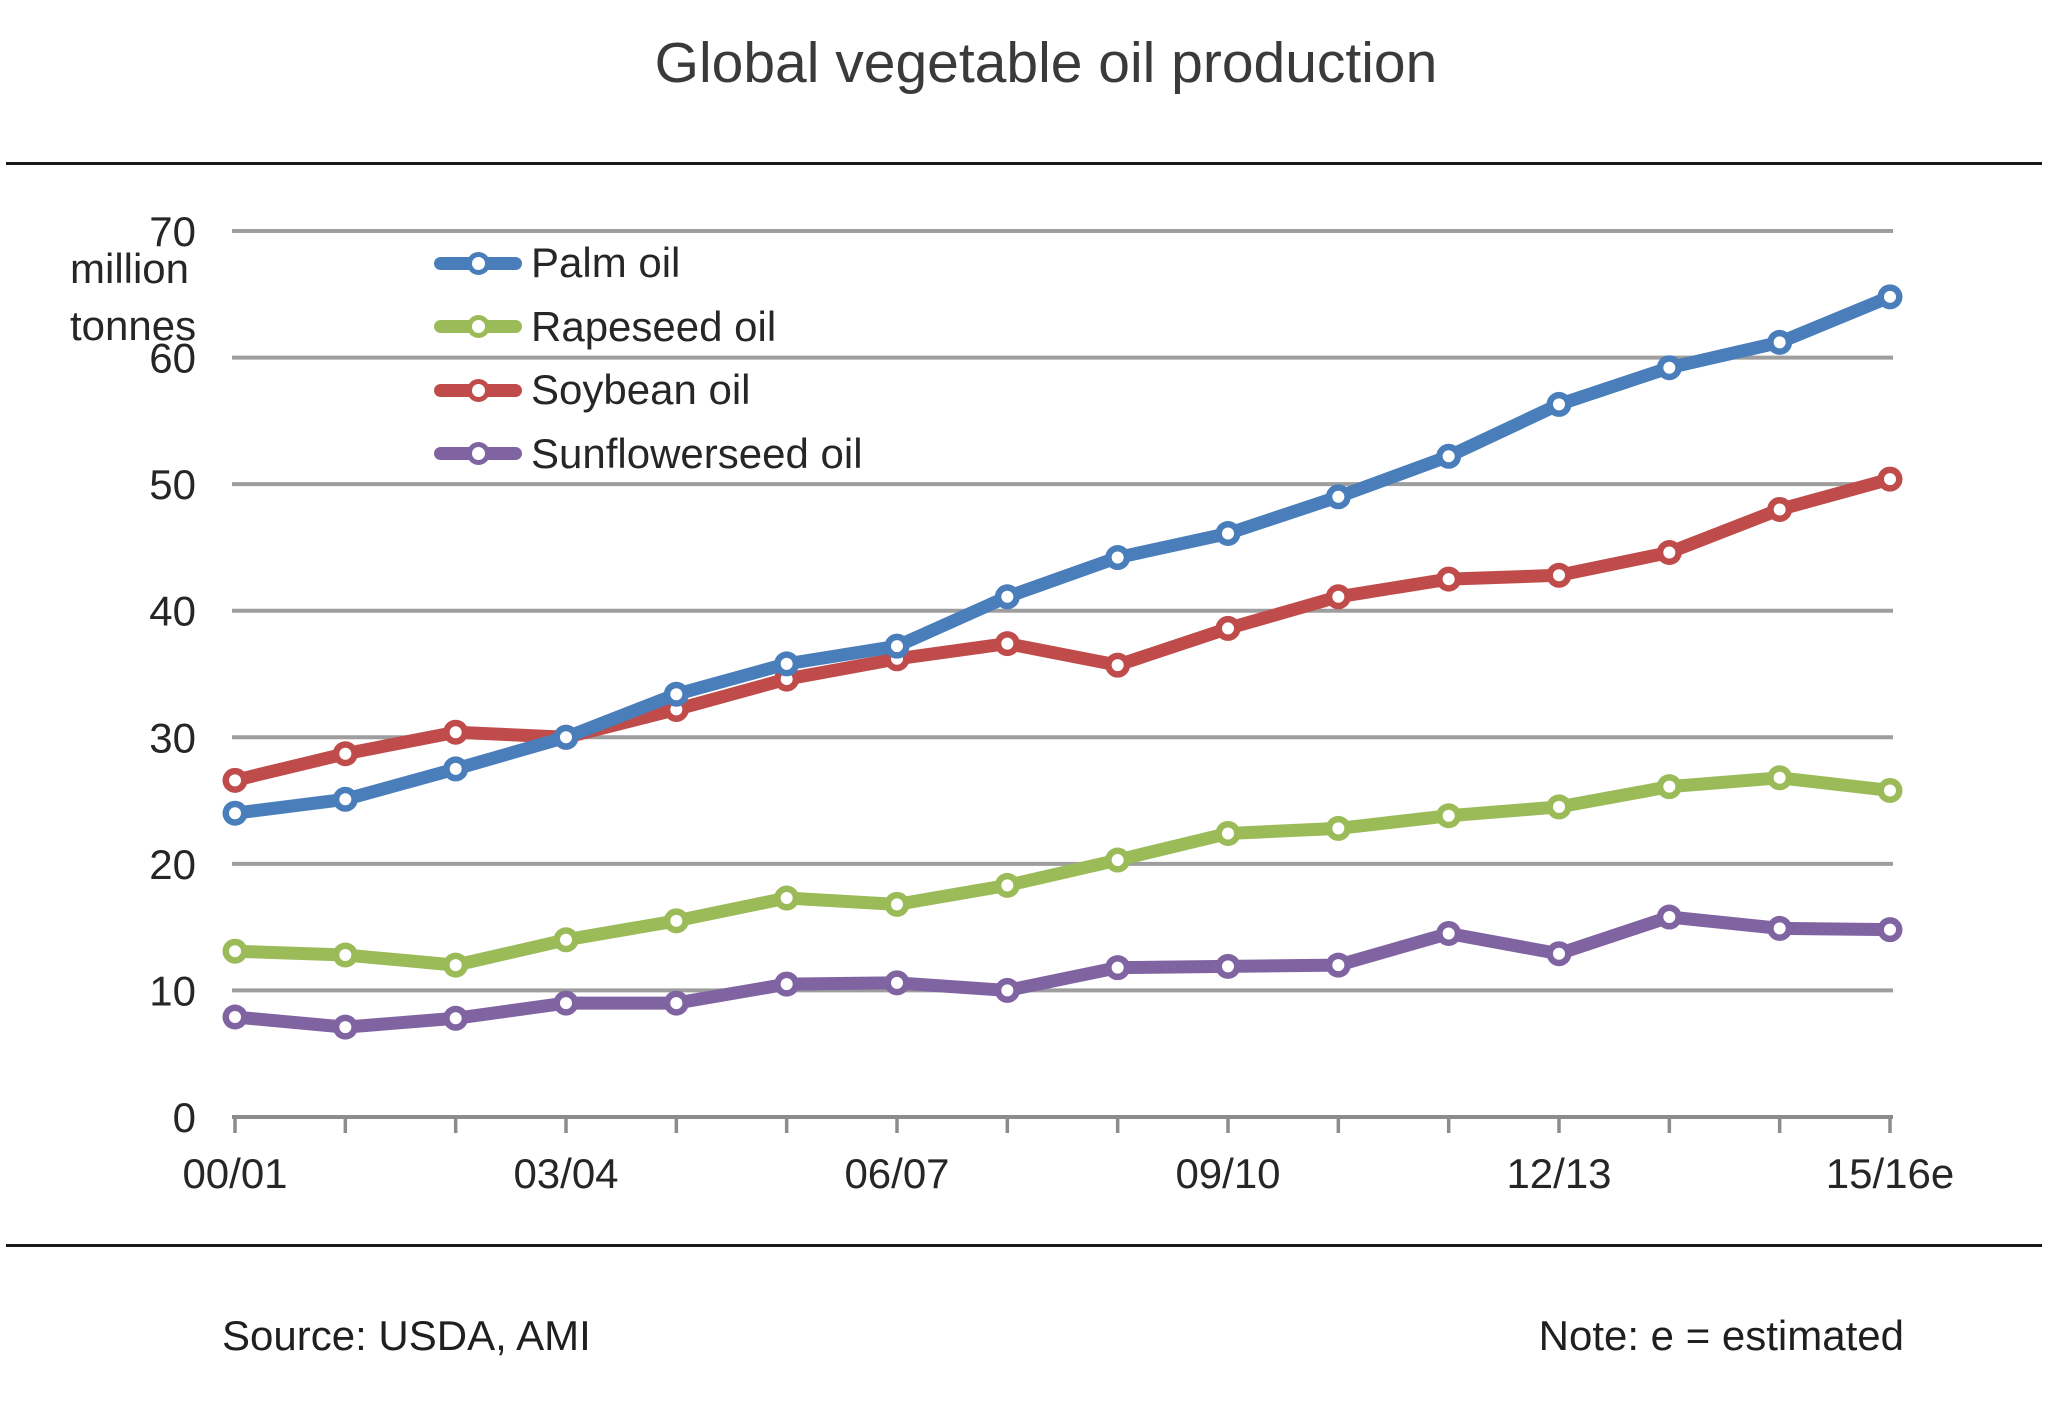  I want to click on legend-item-sunflowerseed-oil: Sunflowerseed oil, so click(648, 454).